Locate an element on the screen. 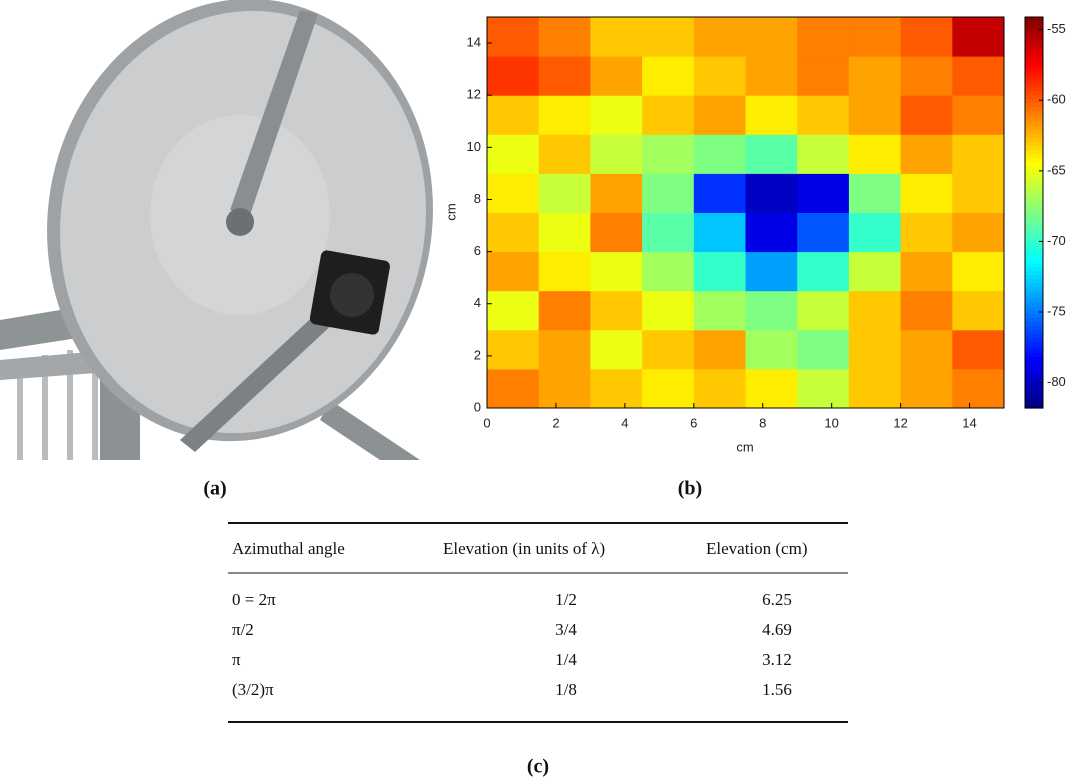 The height and width of the screenshot is (780, 1077). table-header: Azimuthal angle is located at coordinates (288, 548).